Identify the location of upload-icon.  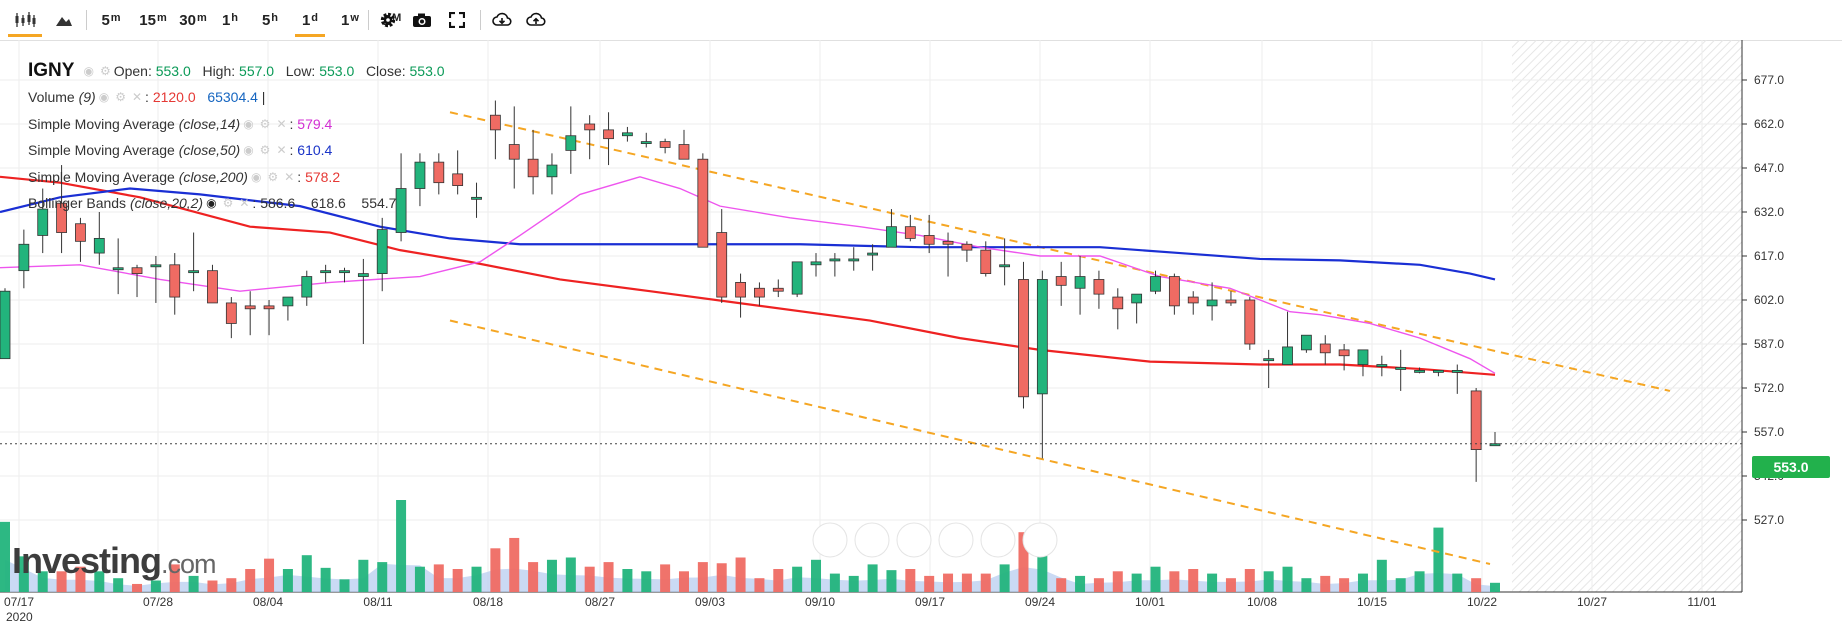
(536, 20).